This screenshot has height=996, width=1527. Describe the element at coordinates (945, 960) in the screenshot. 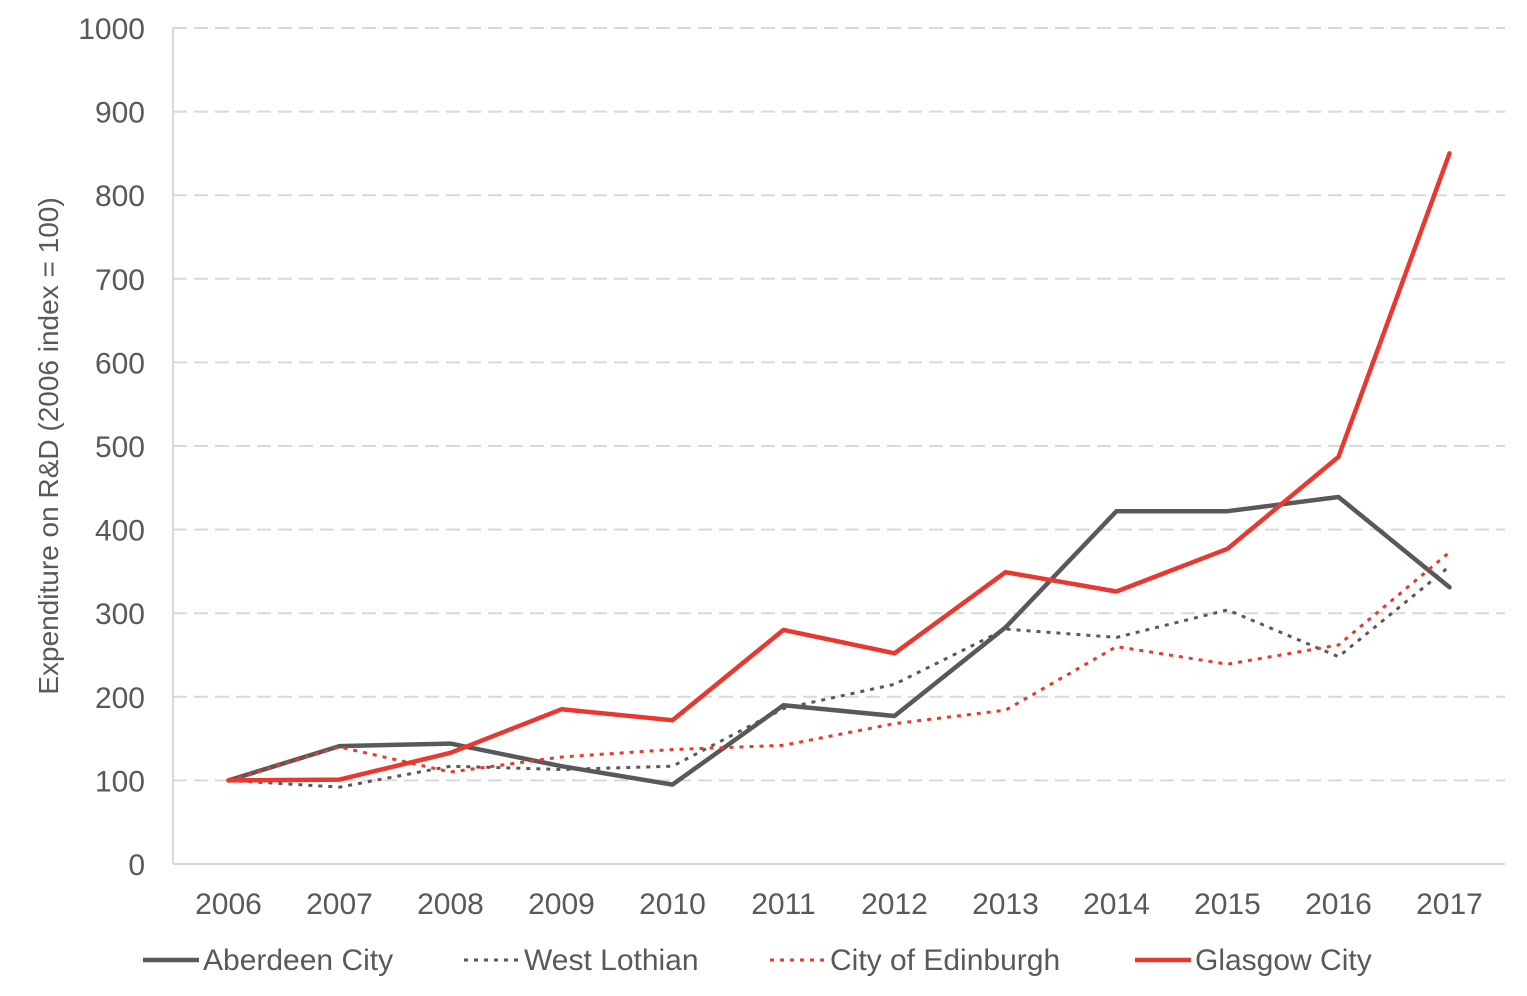

I see `legend-label: City of Edinburgh` at that location.